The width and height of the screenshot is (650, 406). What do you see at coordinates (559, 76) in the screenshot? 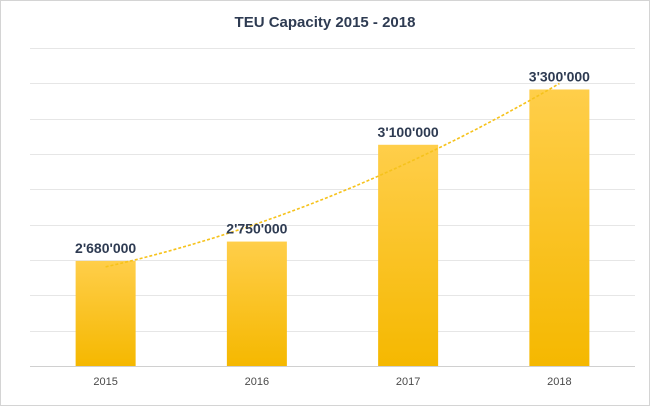
I see `data-label-2018: 3'300'000` at bounding box center [559, 76].